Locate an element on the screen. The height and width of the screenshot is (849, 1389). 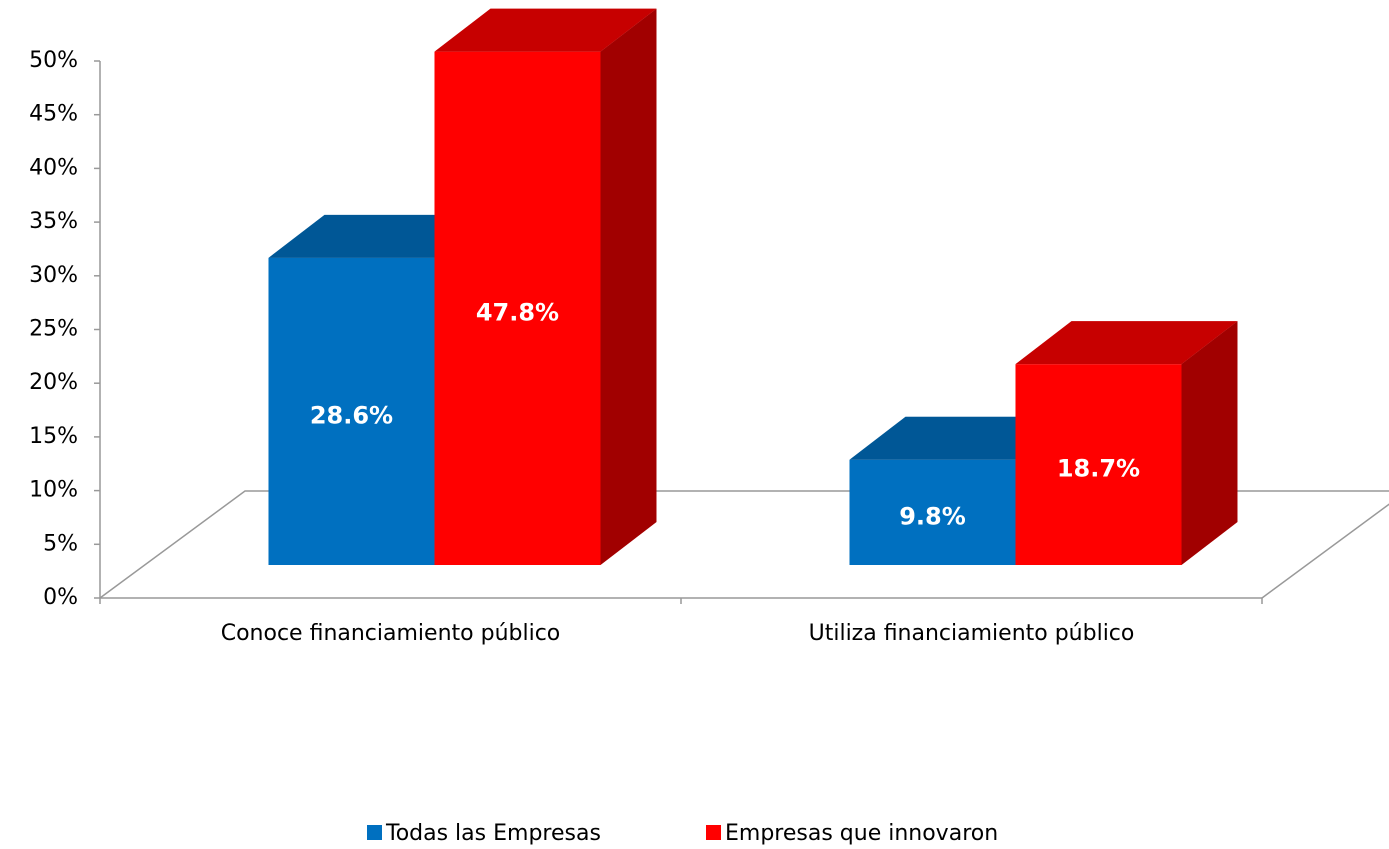
y-tick-label: 25% is located at coordinates (53, 329).